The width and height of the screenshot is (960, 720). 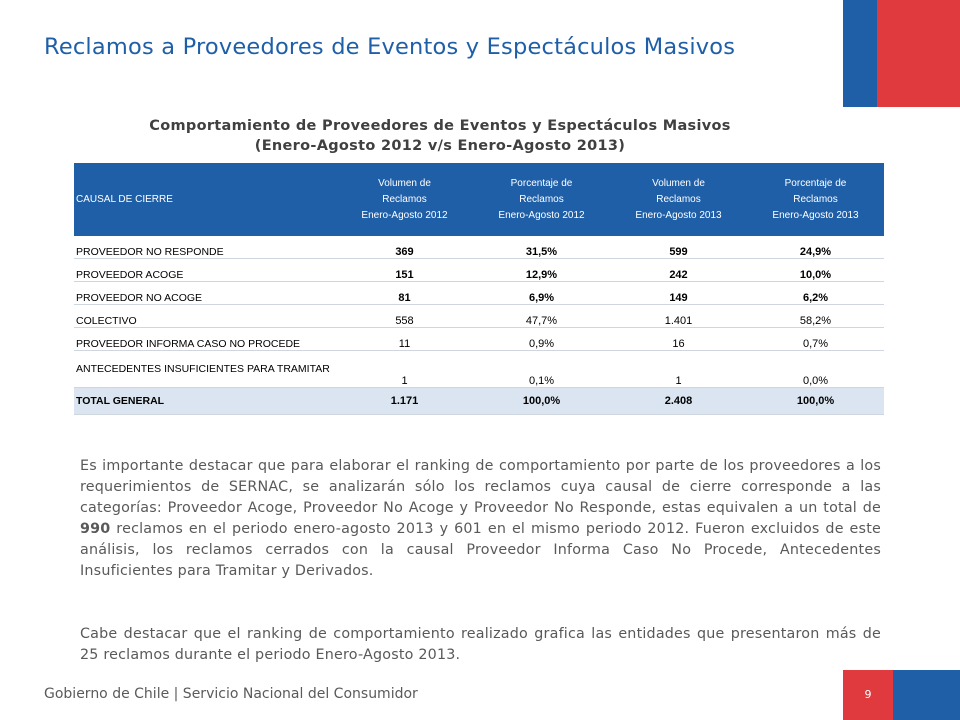 I want to click on header-percent-2012: Porcentaje de Reclamos Enero-Agosto 2012, so click(x=541, y=199).